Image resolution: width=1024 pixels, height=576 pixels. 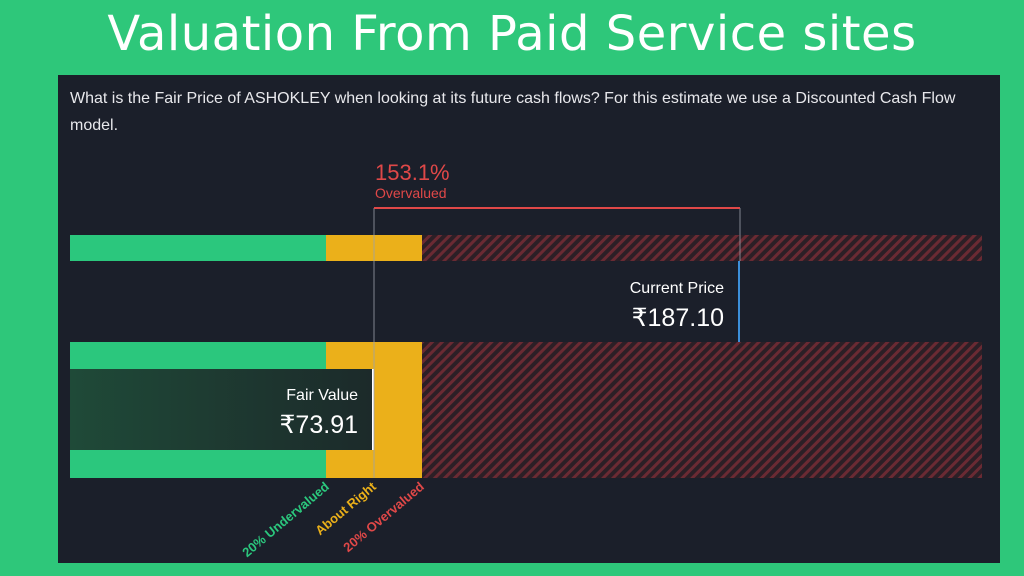 What do you see at coordinates (373, 409) in the screenshot?
I see `fair-value-marker` at bounding box center [373, 409].